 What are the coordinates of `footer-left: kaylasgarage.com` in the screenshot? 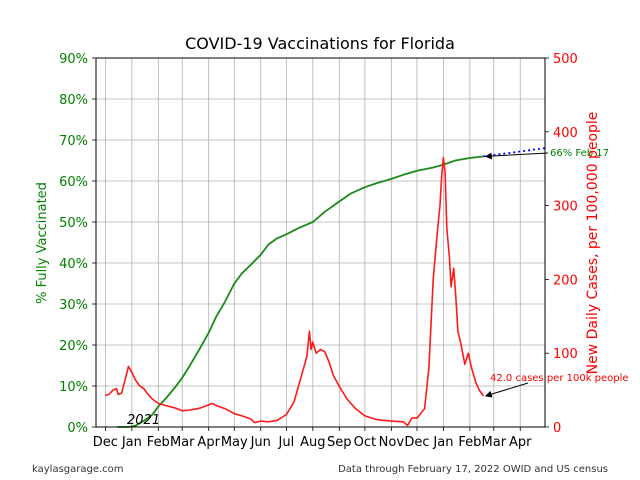 It's located at (78, 469).